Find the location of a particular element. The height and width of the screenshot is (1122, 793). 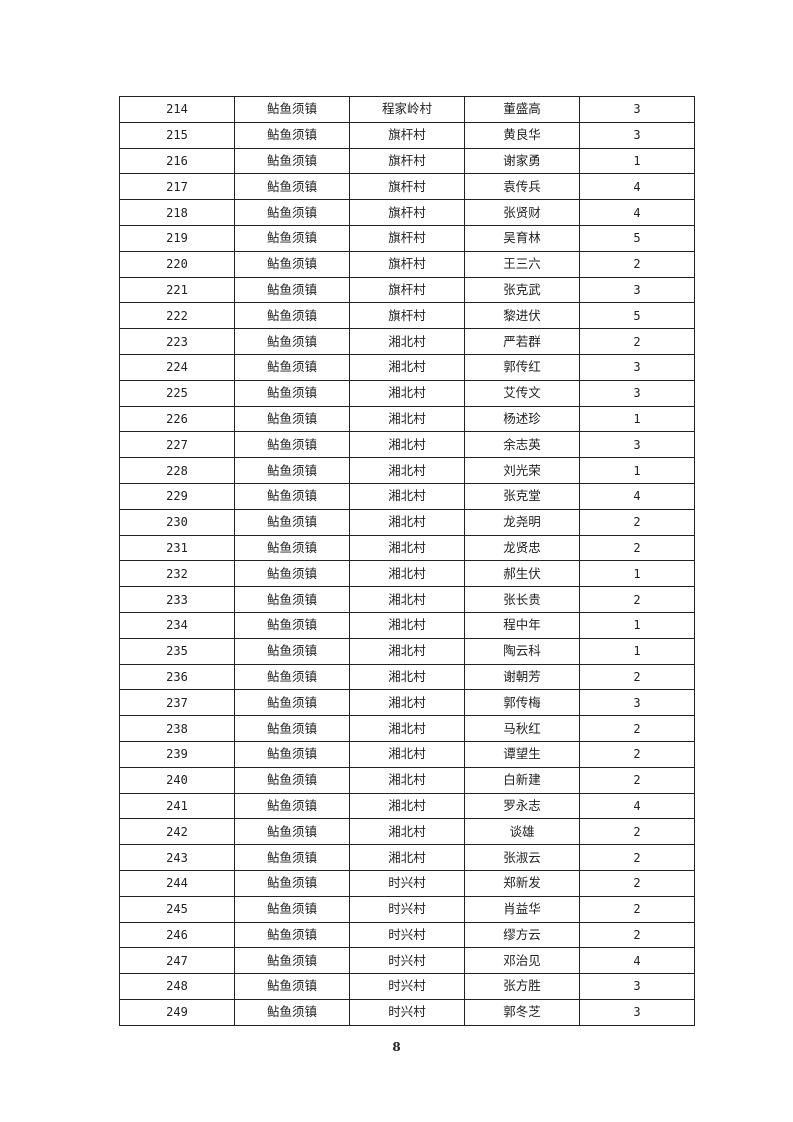

table-row: 237 鲇鱼须镇 湘北村 郭传梅 3 is located at coordinates (407, 703).